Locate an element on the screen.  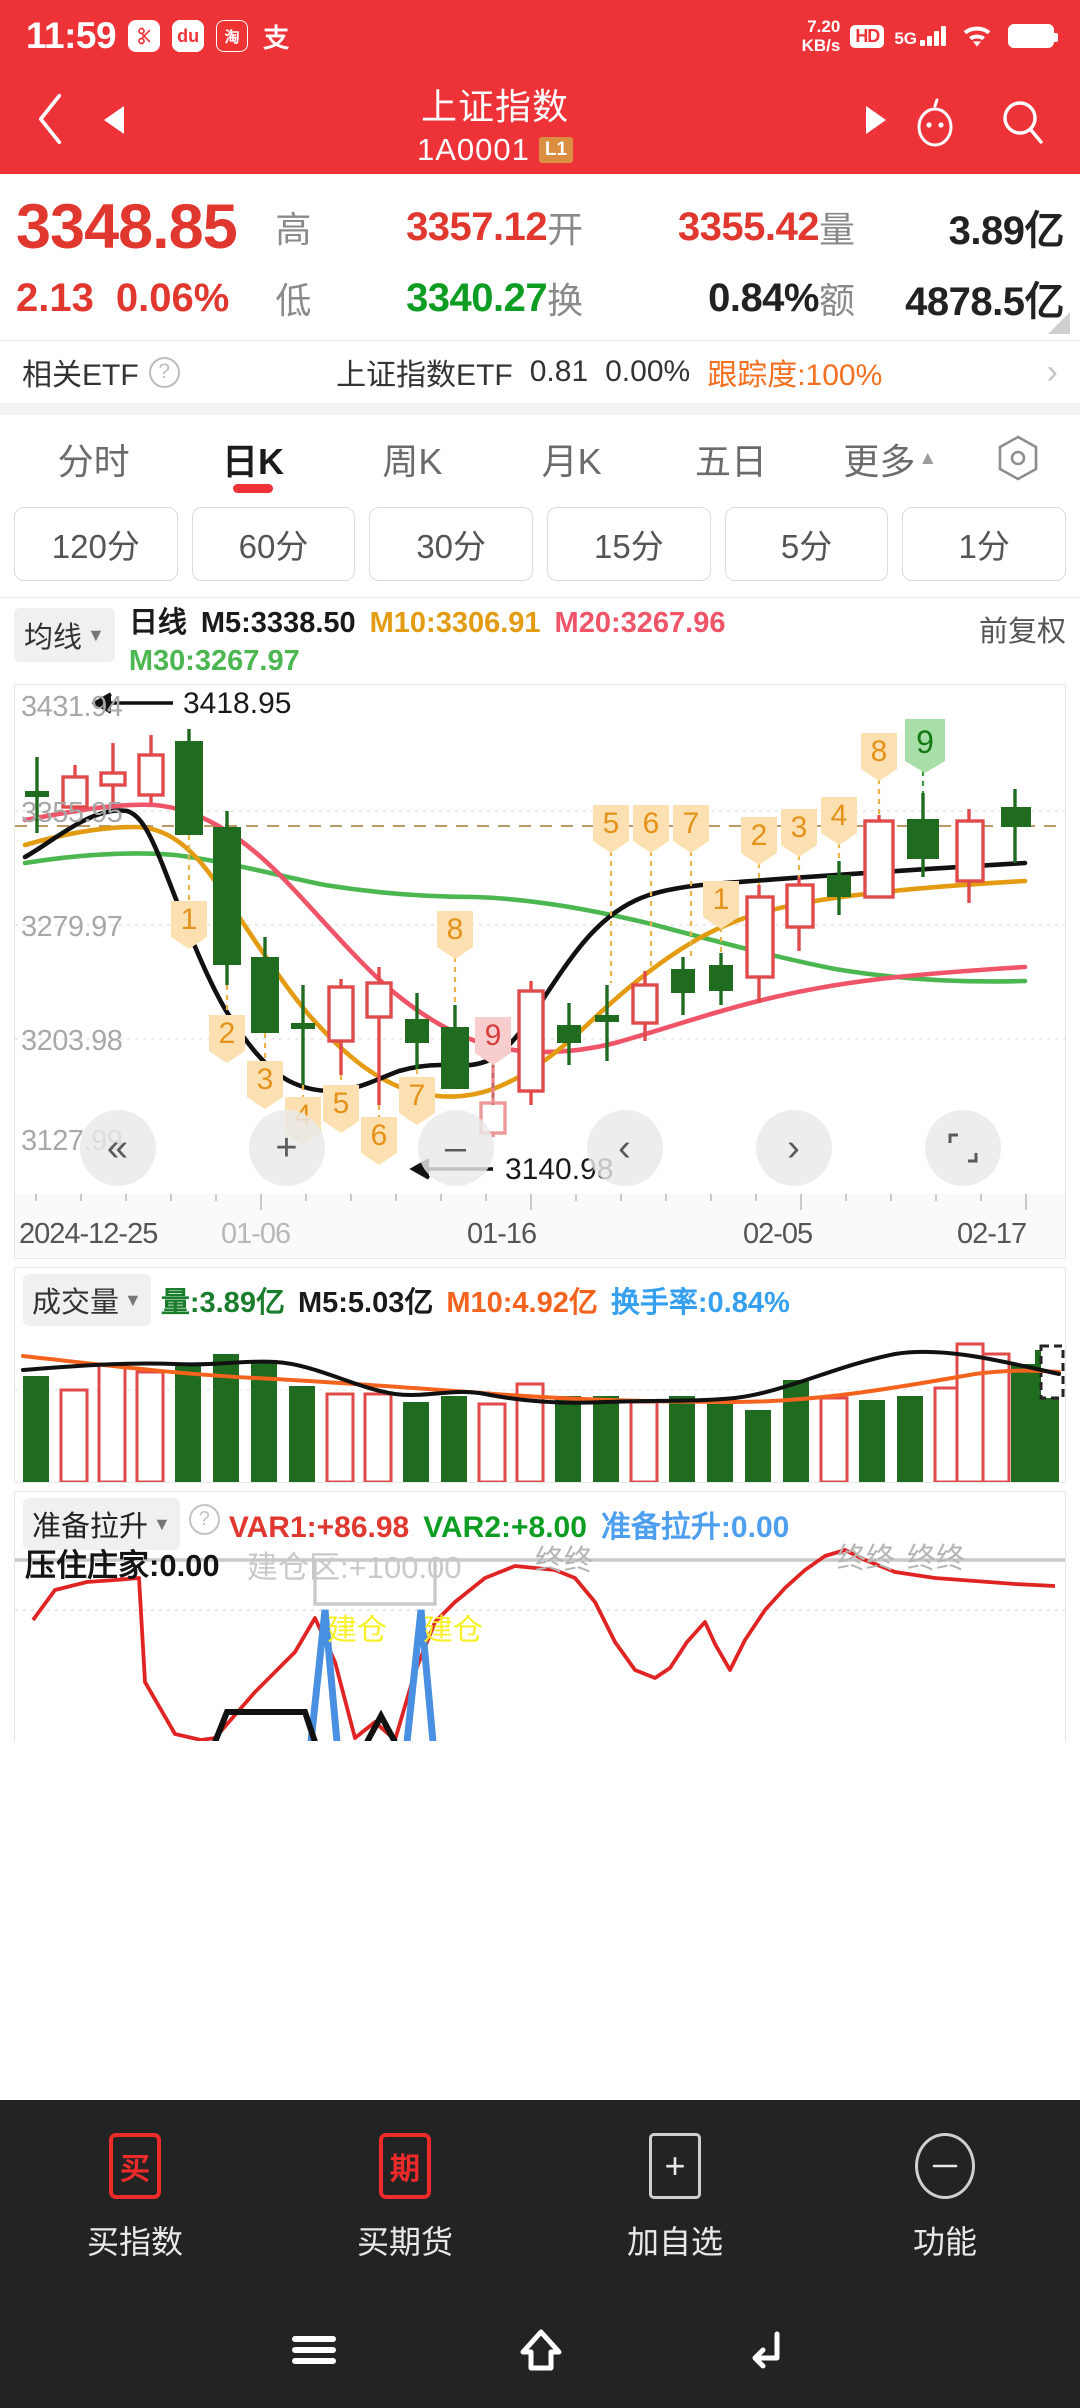
low-value: 3340.27 is located at coordinates (477, 297).